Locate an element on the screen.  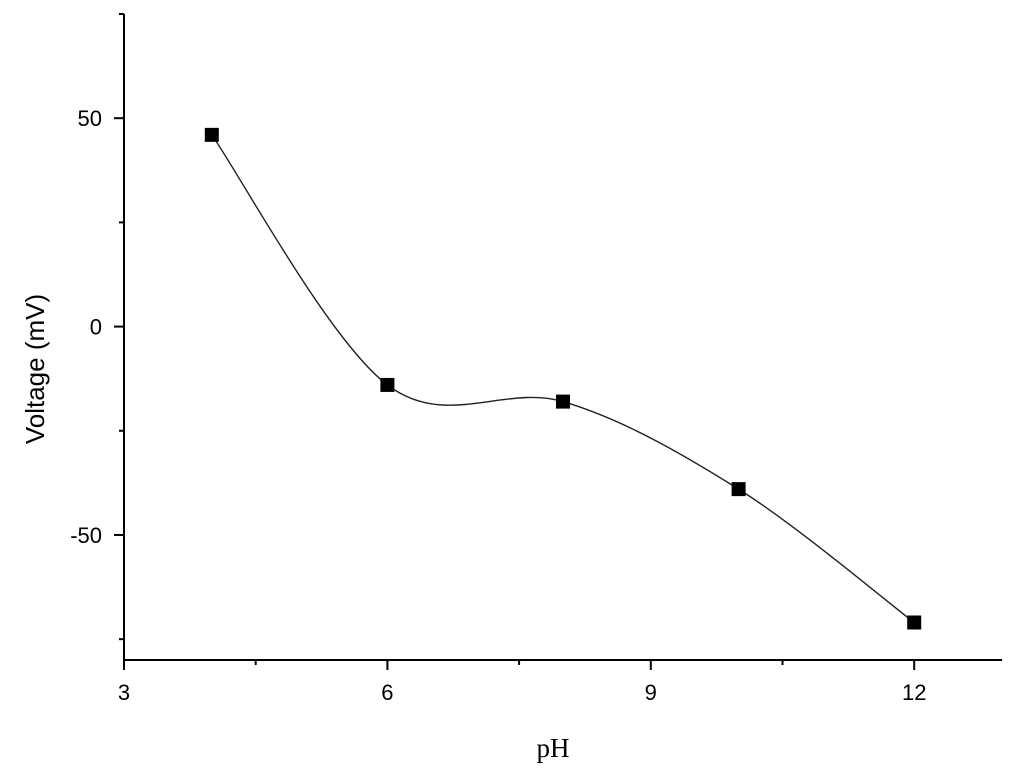
x-tick-label: 3 is located at coordinates (124, 692).